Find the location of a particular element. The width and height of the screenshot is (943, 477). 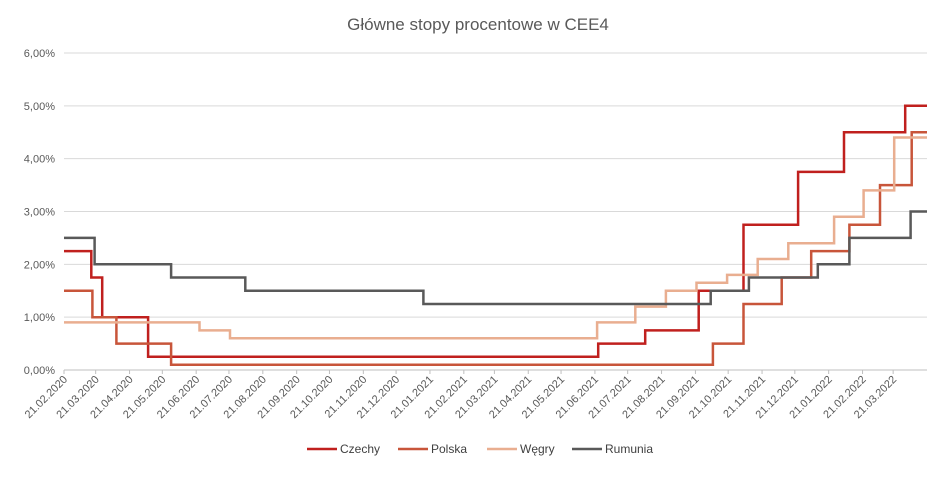

legend-label: Czechy is located at coordinates (360, 449).